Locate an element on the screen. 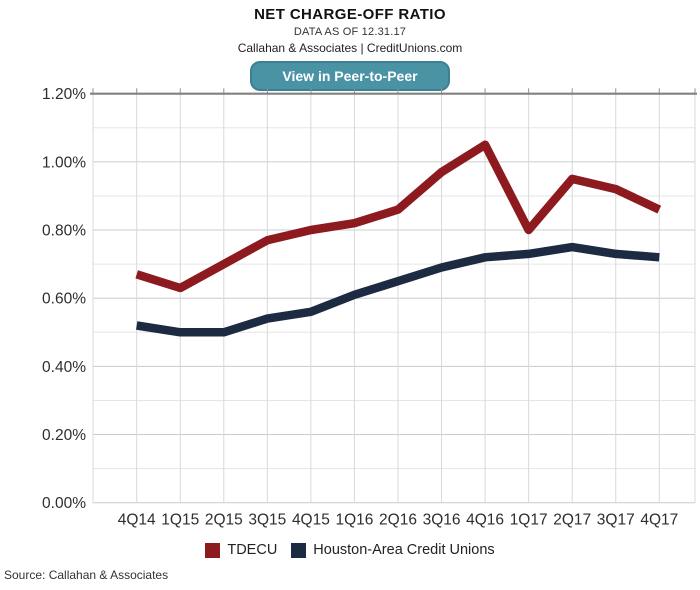 The height and width of the screenshot is (590, 700). page-title: NET CHARGE-OFF RATIO is located at coordinates (350, 14).